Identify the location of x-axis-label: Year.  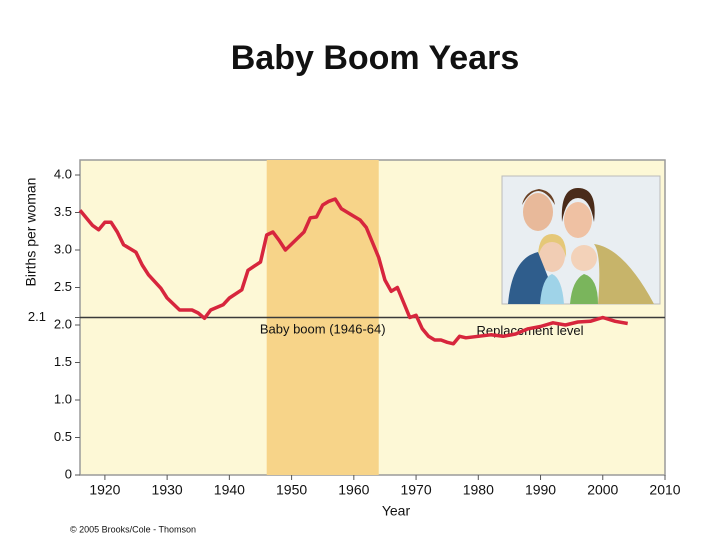
(396, 511).